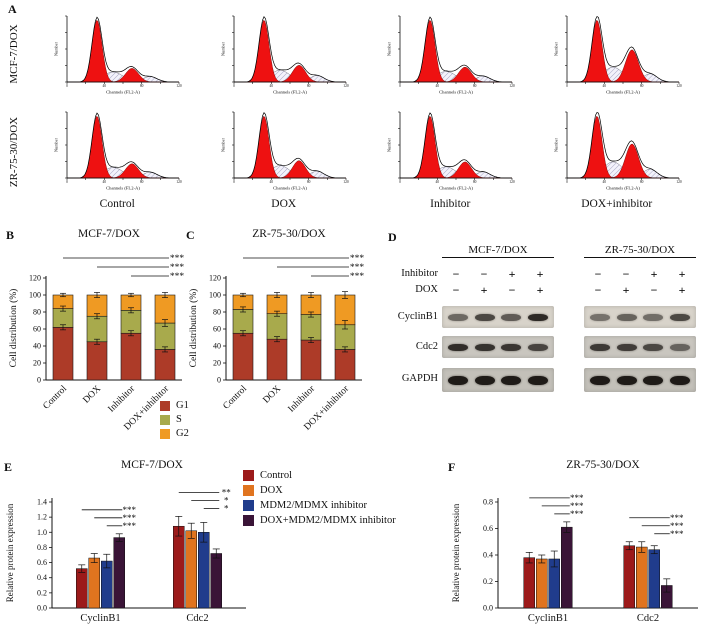 The width and height of the screenshot is (706, 641). Describe the element at coordinates (392, 237) in the screenshot. I see `panel-d-label: D` at that location.